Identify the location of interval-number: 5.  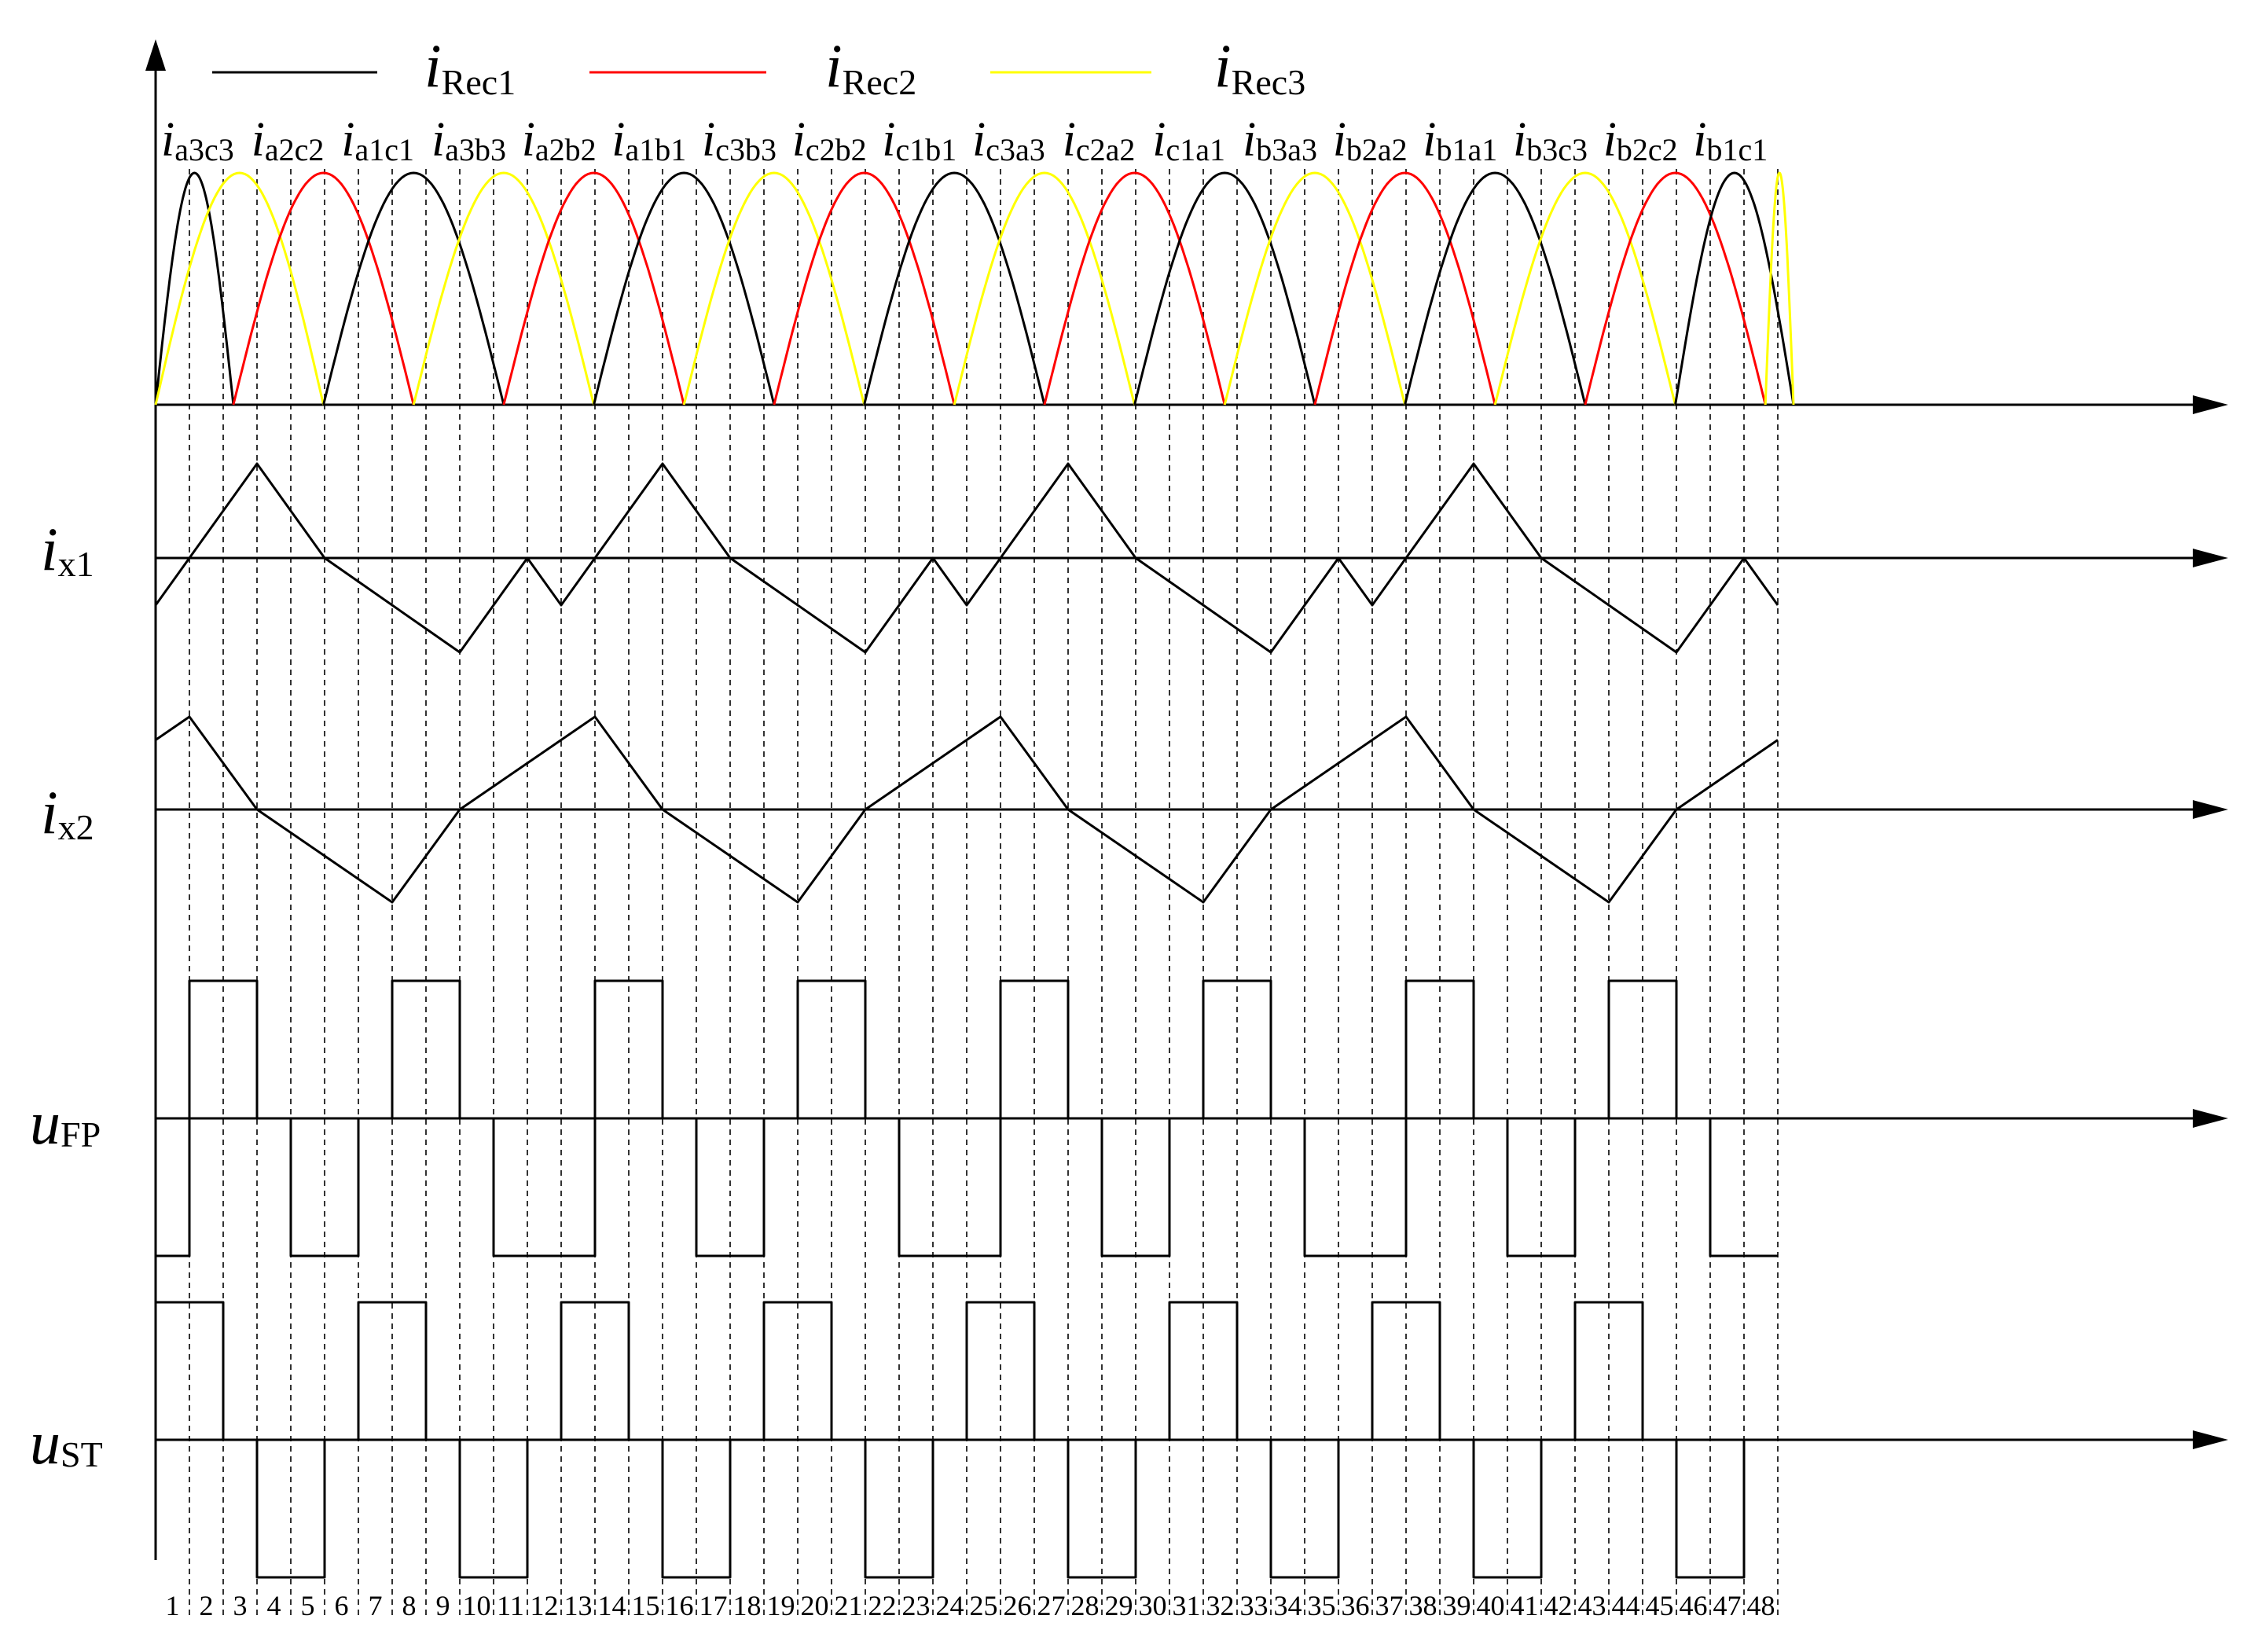
(308, 1606).